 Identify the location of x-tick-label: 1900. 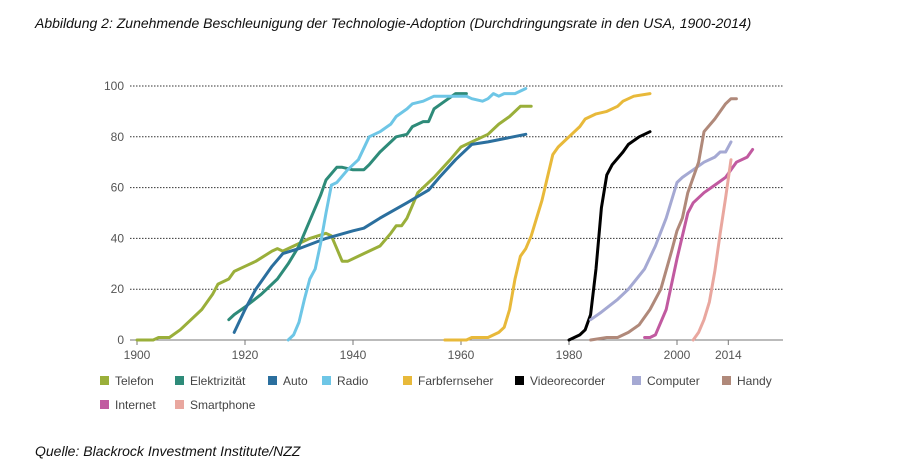
(137, 355).